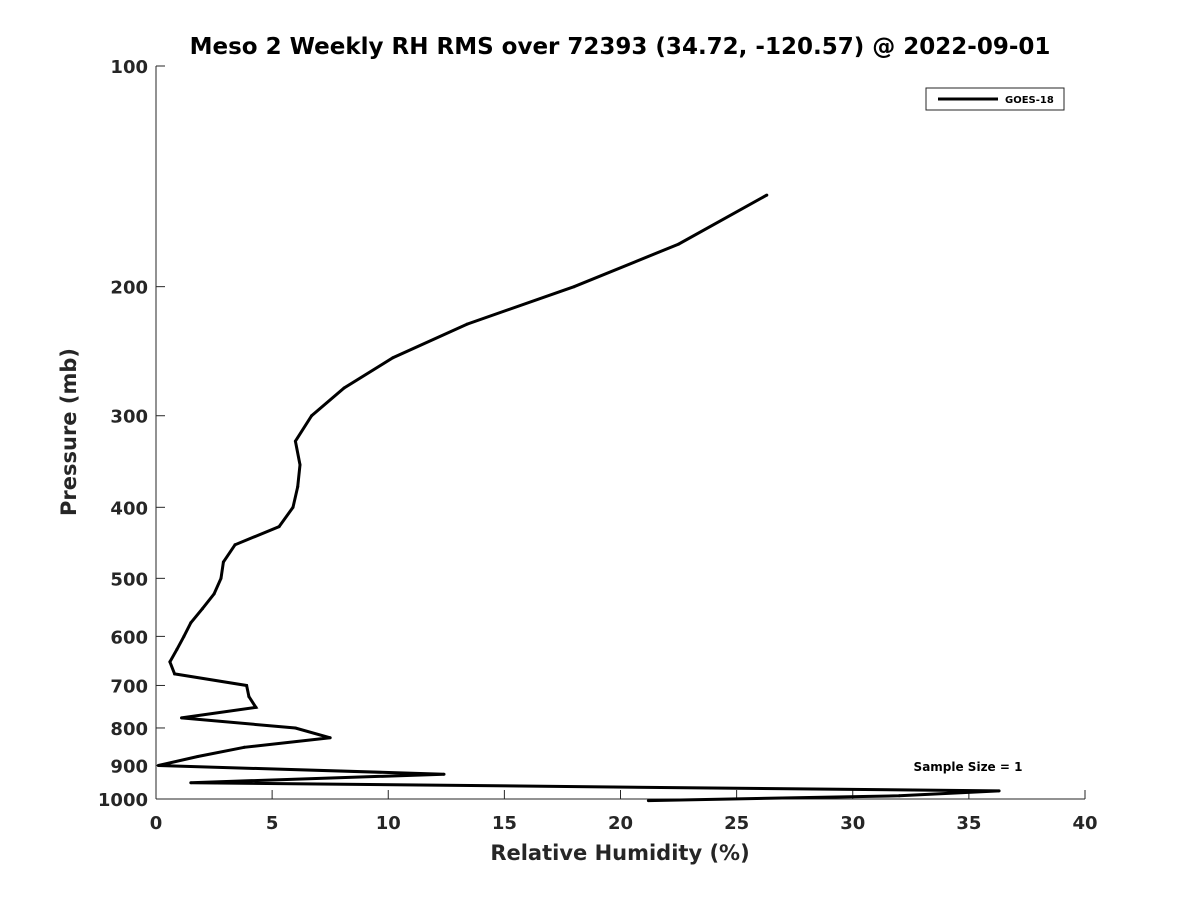 This screenshot has height=900, width=1200. What do you see at coordinates (129, 686) in the screenshot?
I see `y-tick-label: 700` at bounding box center [129, 686].